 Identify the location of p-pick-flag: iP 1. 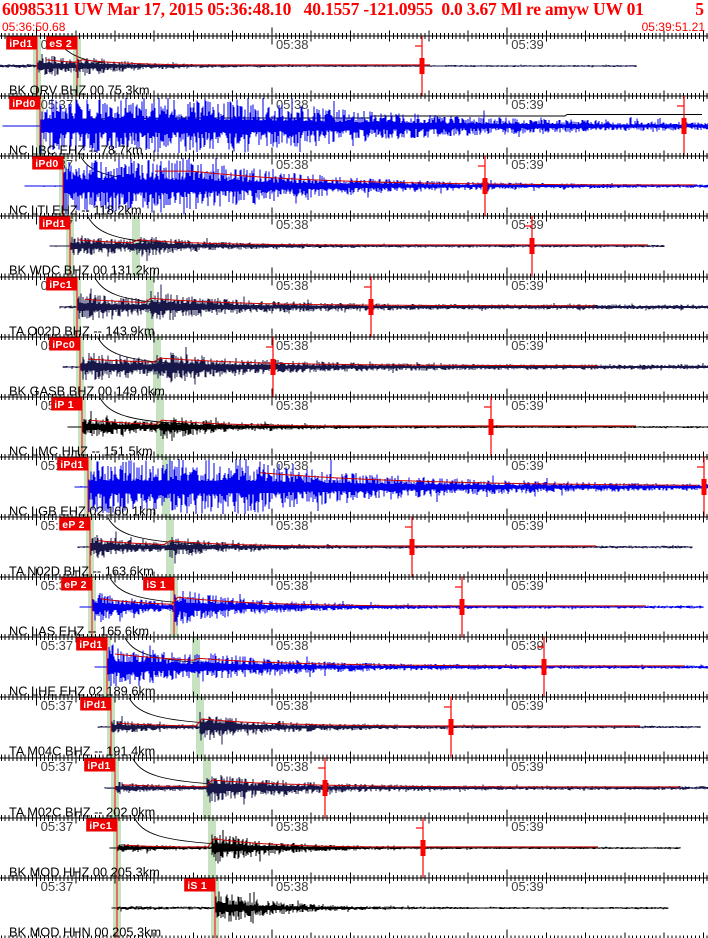
(66, 404).